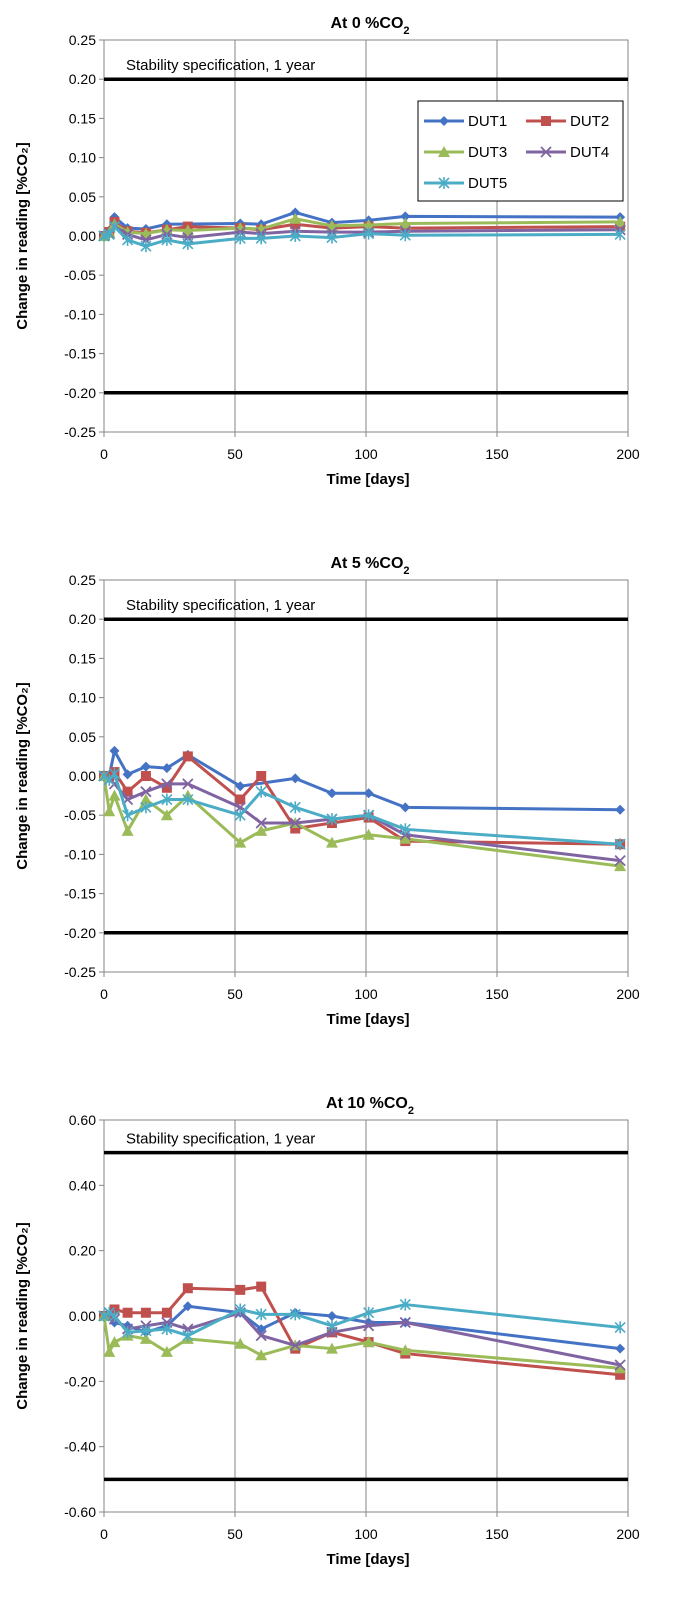 This screenshot has height=1621, width=677. I want to click on y-axis-title: Change in reading [%CO₂], so click(22, 776).